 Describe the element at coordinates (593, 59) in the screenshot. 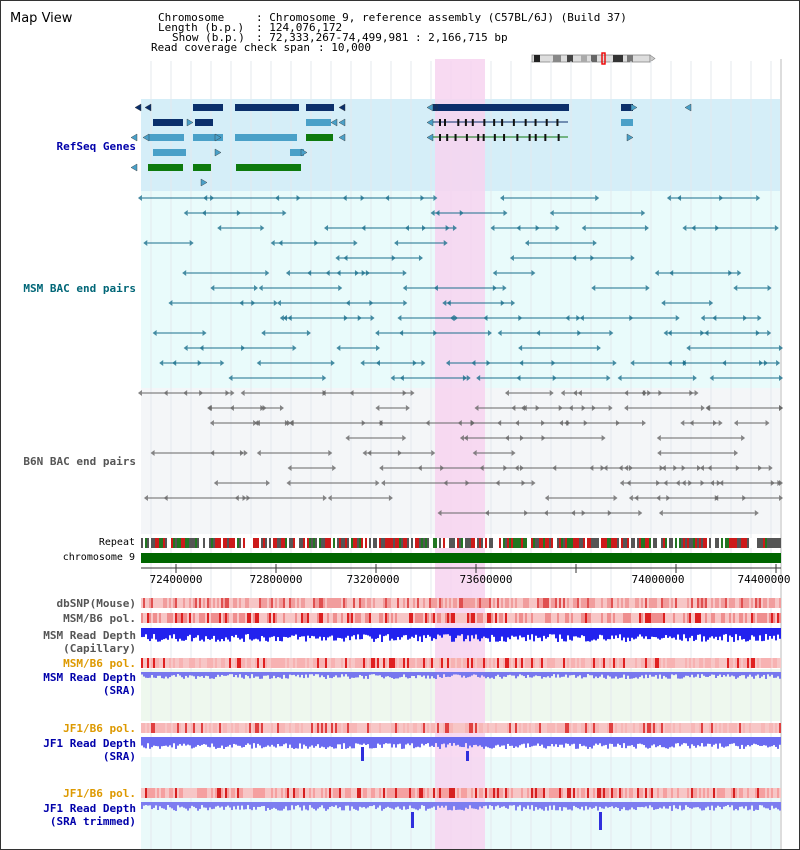

I see `chromosome-ideogram` at that location.